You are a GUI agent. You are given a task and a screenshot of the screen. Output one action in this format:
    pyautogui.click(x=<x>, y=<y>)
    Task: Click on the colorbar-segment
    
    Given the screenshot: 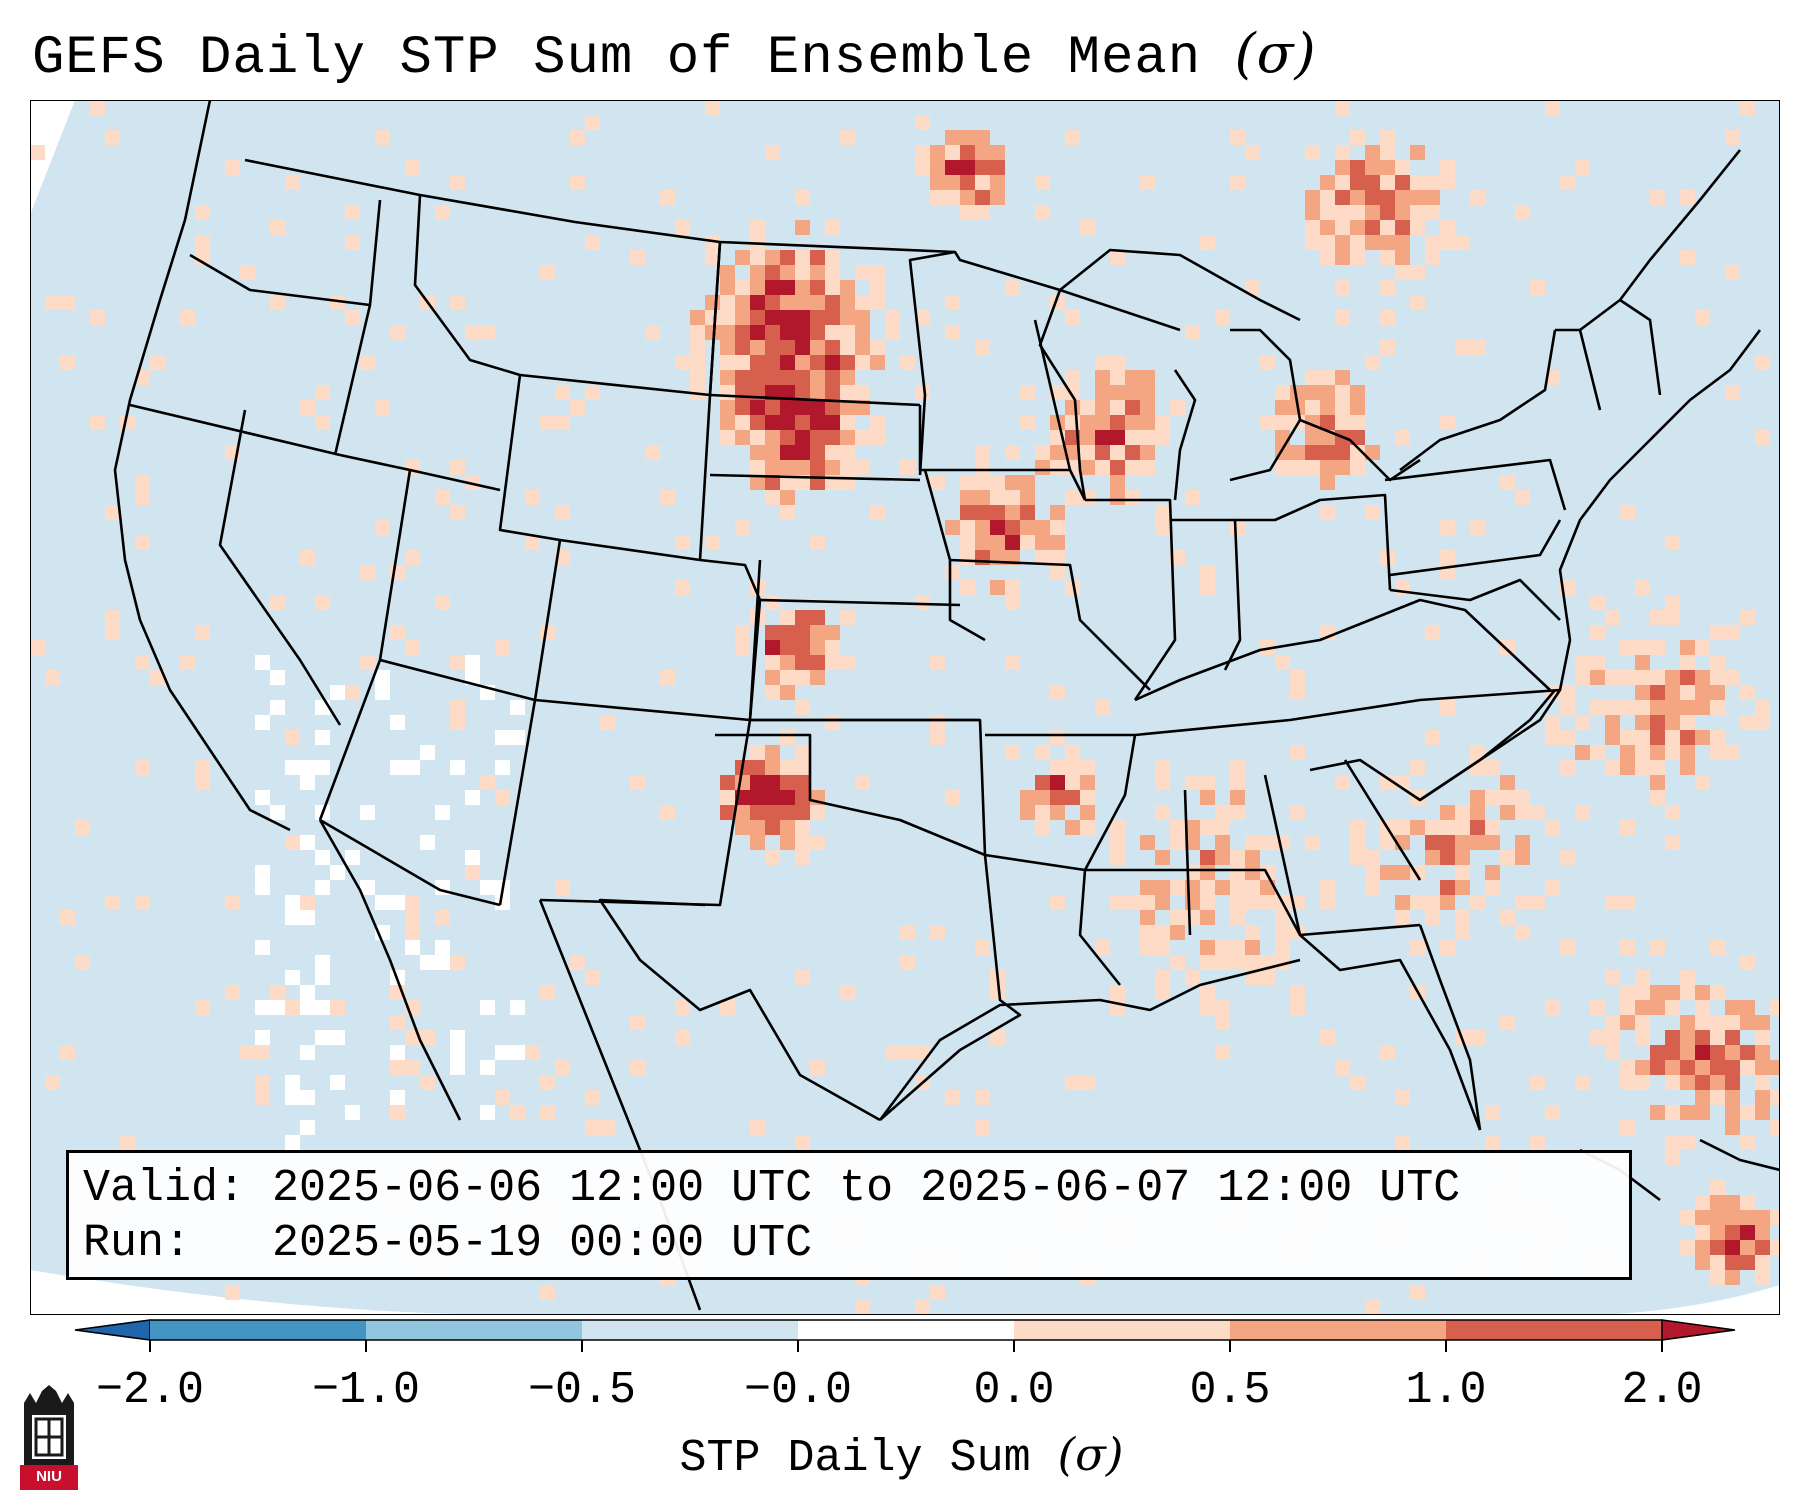 What is the action you would take?
    pyautogui.click(x=1122, y=1330)
    